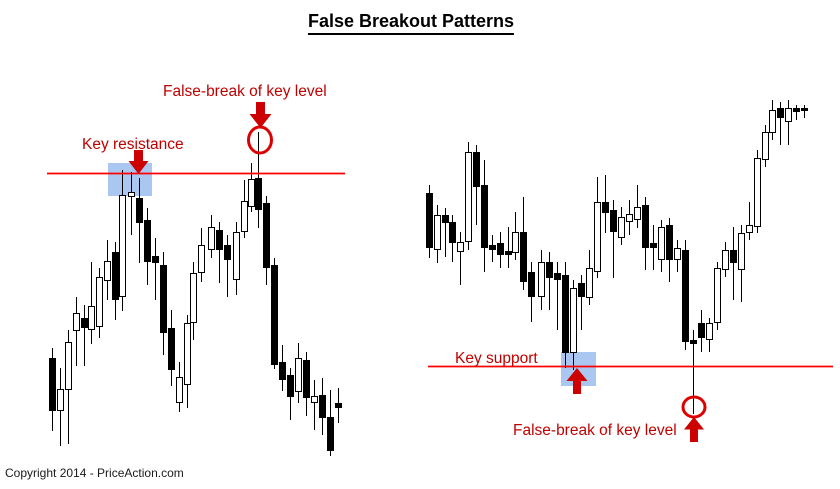 This screenshot has height=489, width=840. What do you see at coordinates (138, 162) in the screenshot?
I see `down-arrow-icon-resistance` at bounding box center [138, 162].